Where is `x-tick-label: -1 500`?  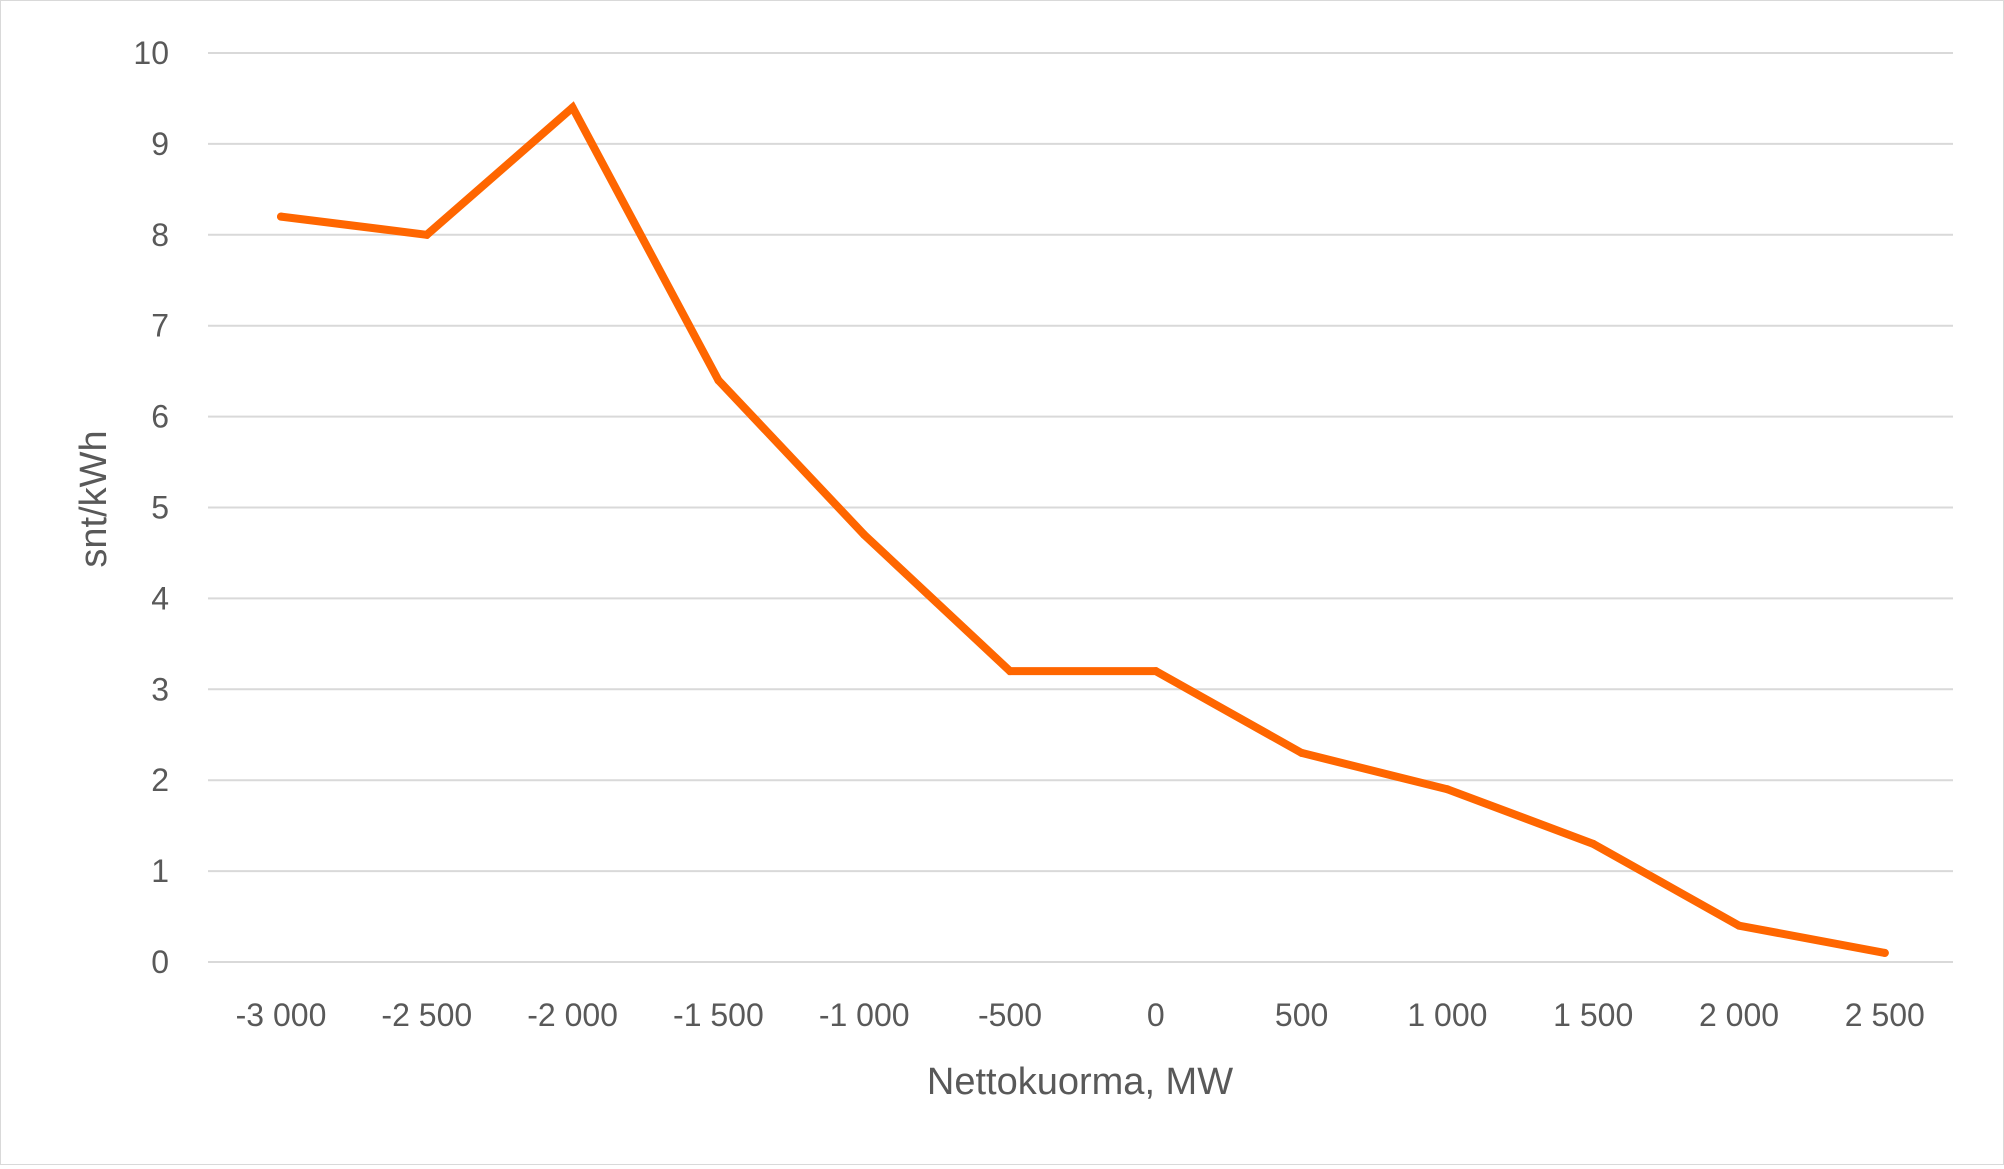
x-tick-label: -1 500 is located at coordinates (718, 1015).